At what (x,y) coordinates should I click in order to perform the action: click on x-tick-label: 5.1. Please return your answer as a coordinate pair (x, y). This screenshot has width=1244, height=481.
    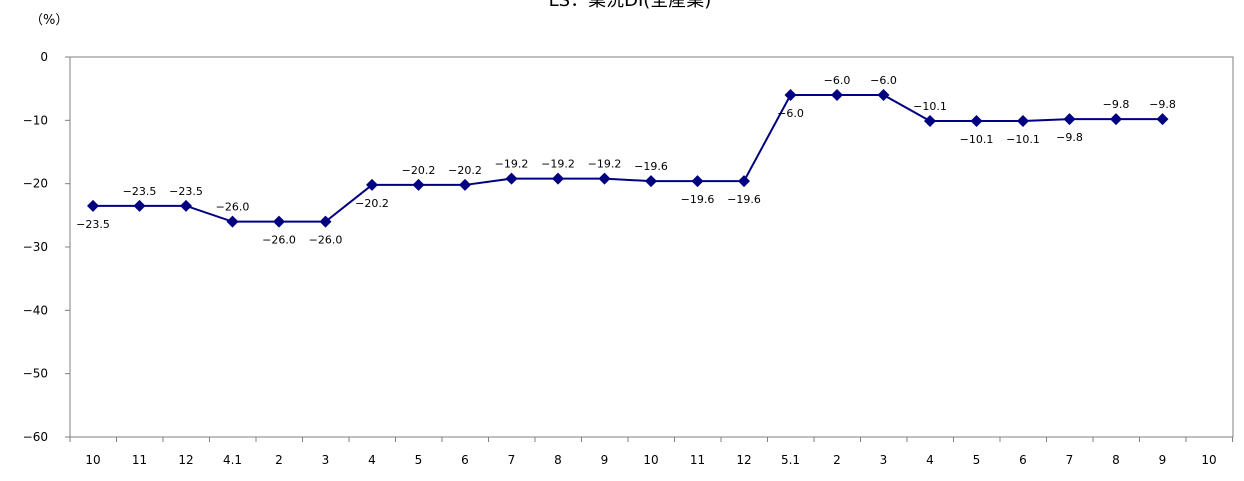
    Looking at the image, I should click on (790, 460).